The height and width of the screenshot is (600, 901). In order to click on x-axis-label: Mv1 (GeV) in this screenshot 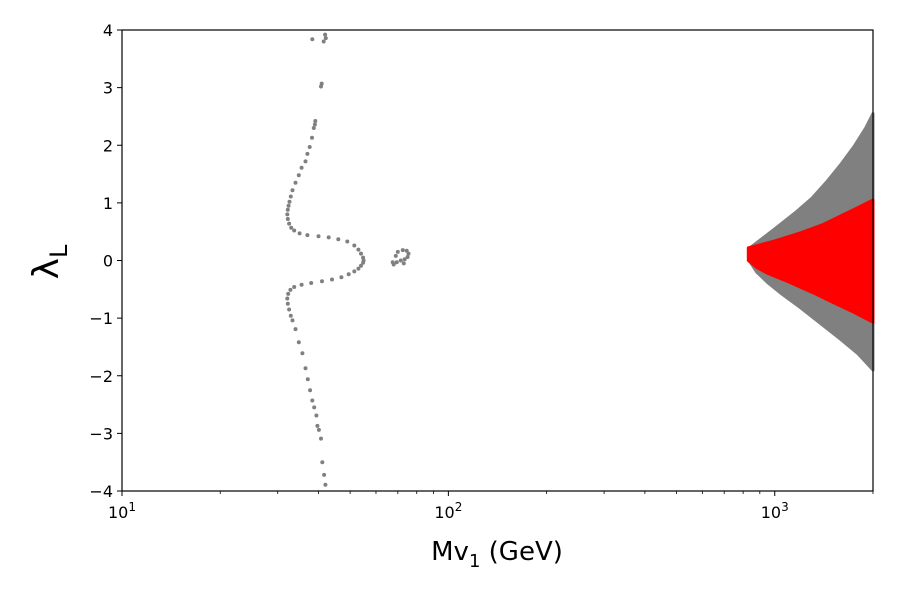, I will do `click(497, 554)`.